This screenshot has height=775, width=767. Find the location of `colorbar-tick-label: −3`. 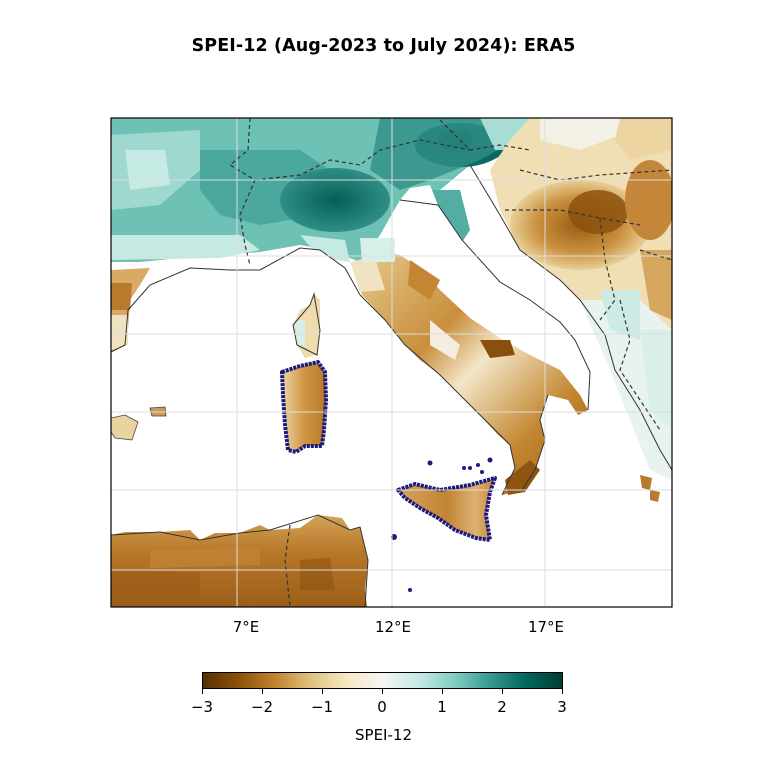

colorbar-tick-label: −3 is located at coordinates (202, 707).